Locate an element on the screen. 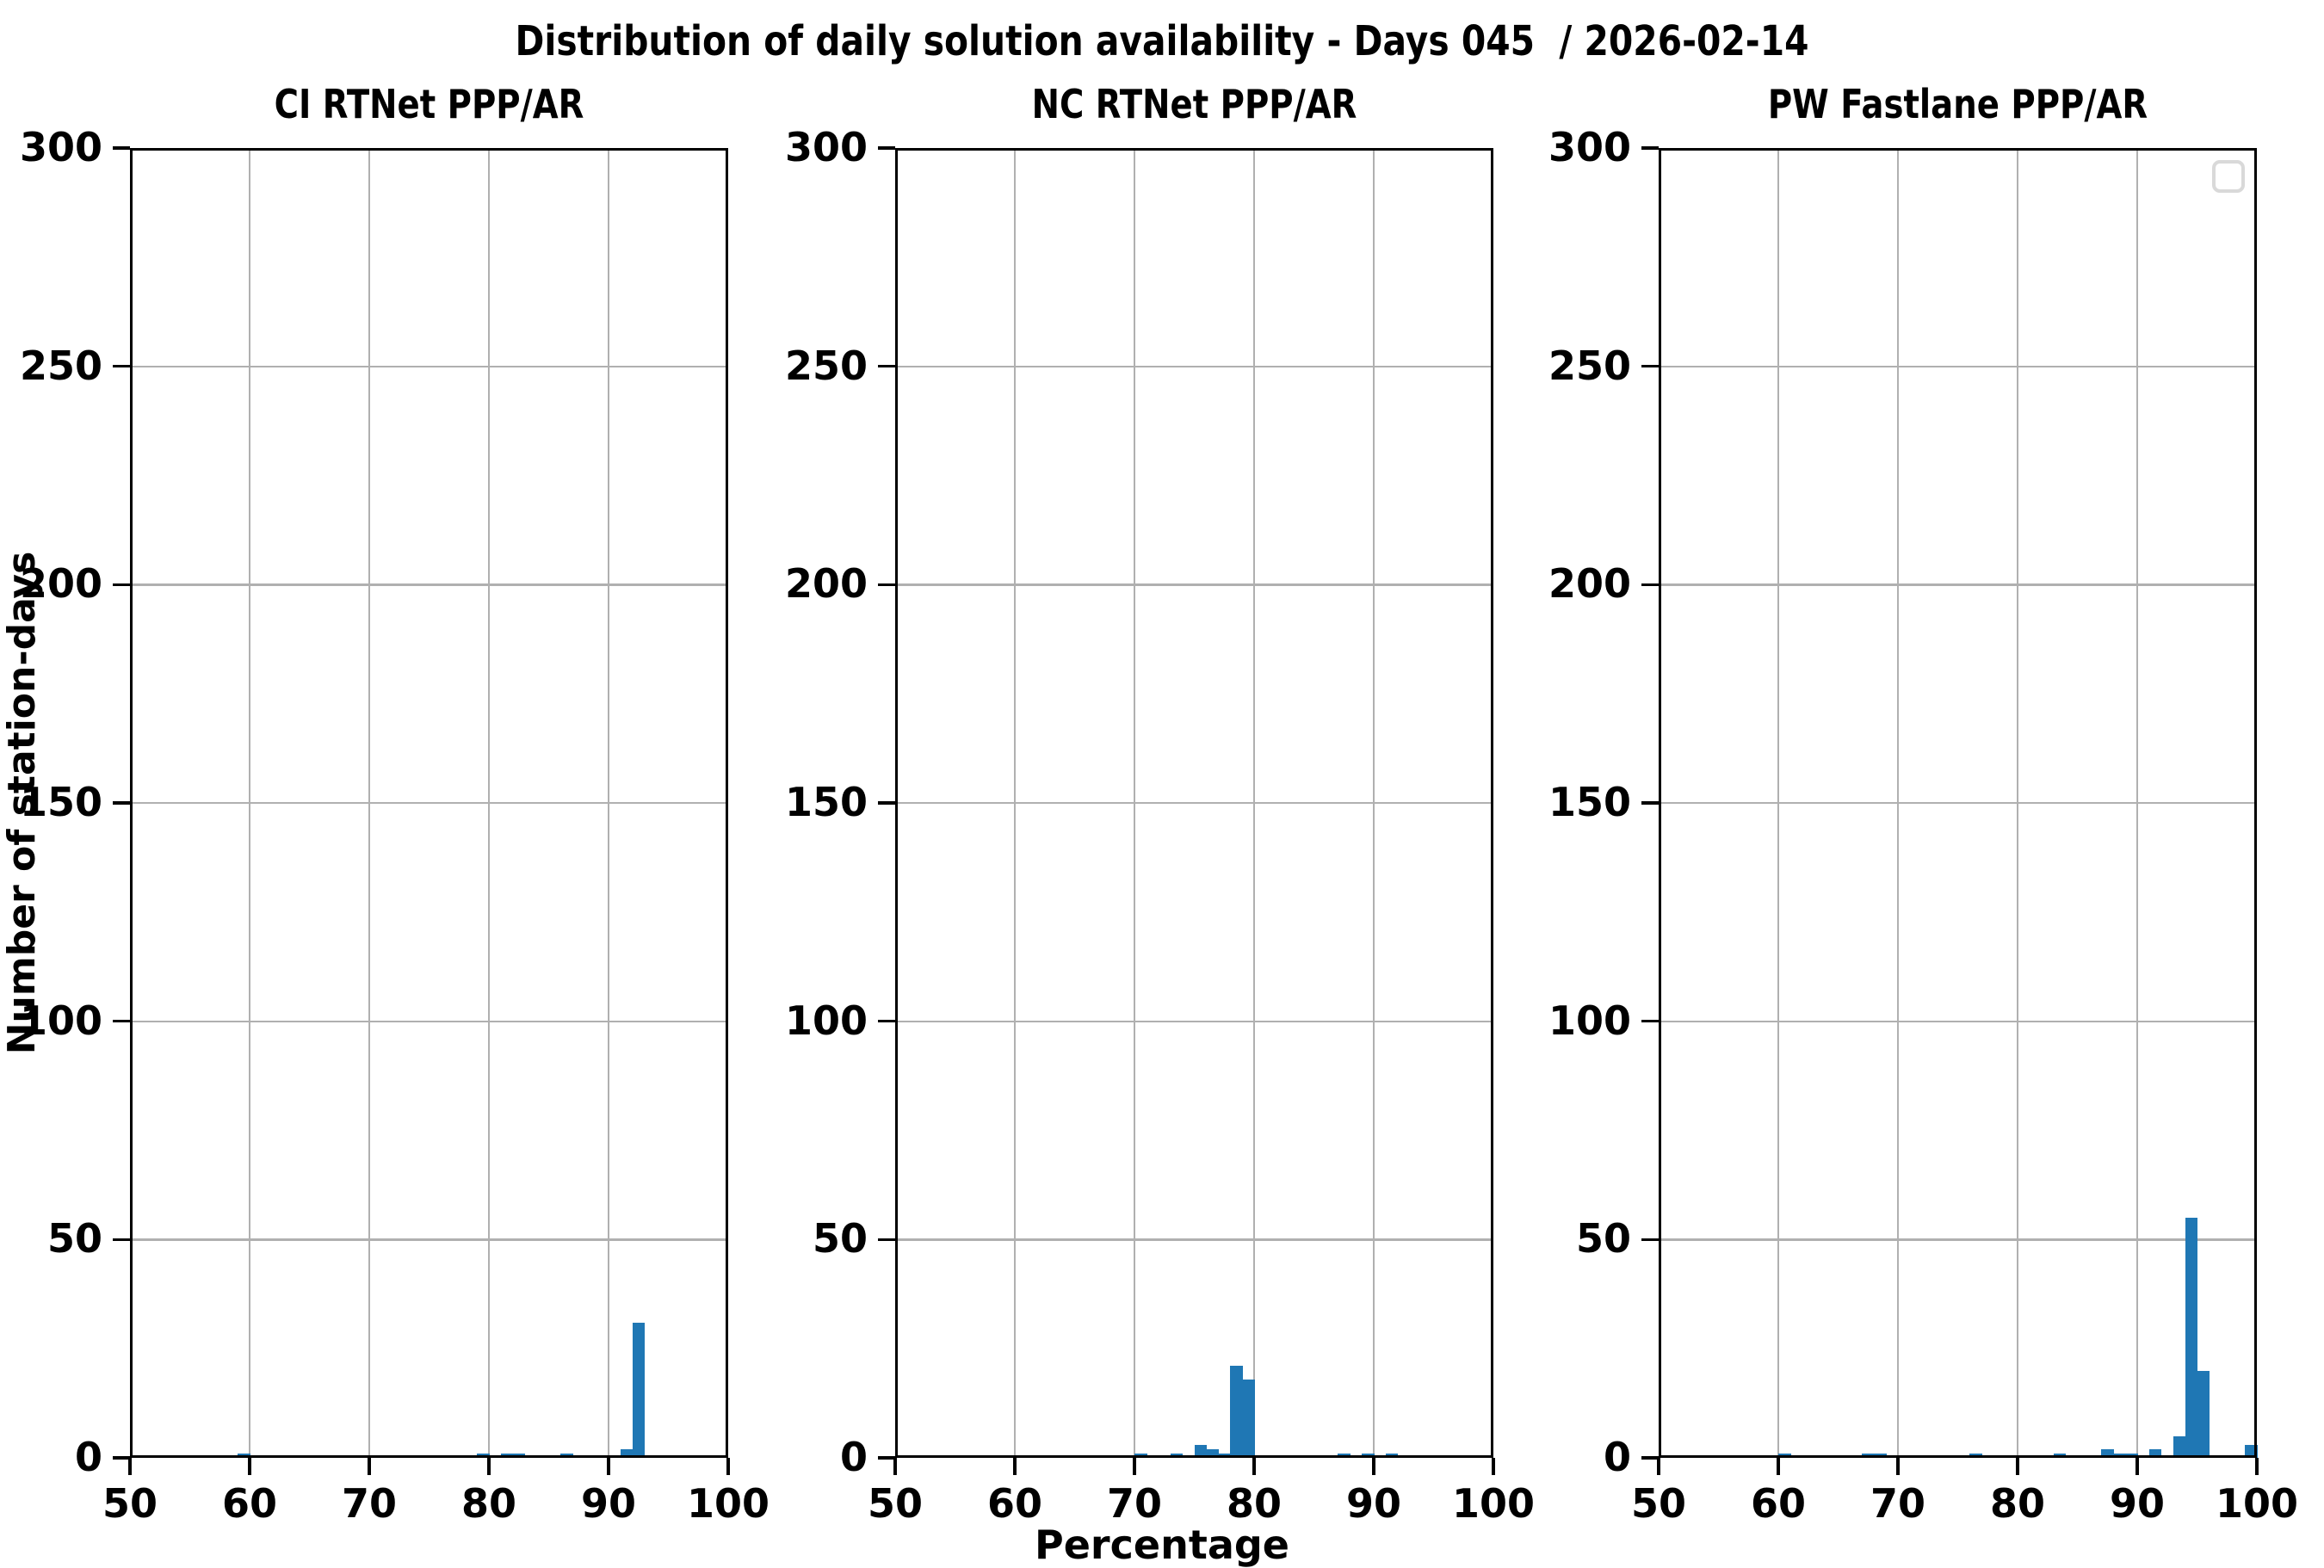  x-axis-label: Percentage is located at coordinates (1162, 1545).